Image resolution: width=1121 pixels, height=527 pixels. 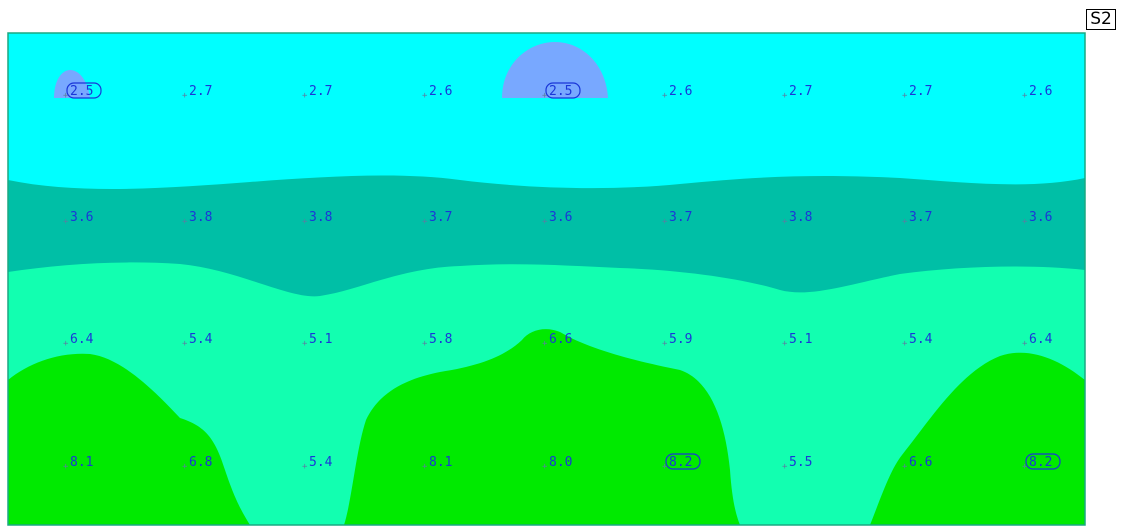 What do you see at coordinates (440, 339) in the screenshot?
I see `grid-value-label: 5.8` at bounding box center [440, 339].